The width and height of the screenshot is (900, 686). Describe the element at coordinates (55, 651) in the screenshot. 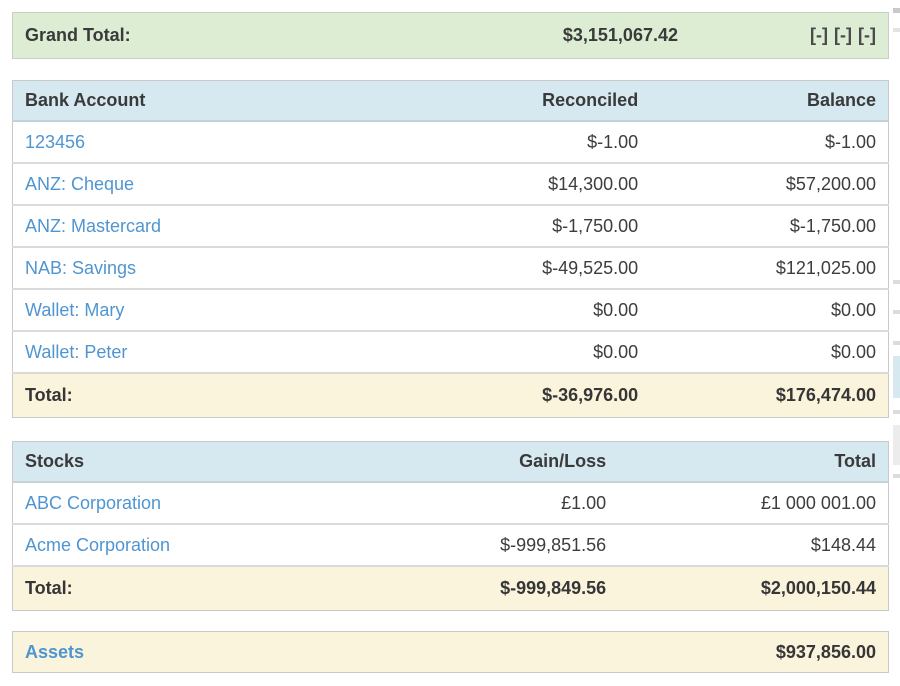

I see `assets-link: Assets` at that location.